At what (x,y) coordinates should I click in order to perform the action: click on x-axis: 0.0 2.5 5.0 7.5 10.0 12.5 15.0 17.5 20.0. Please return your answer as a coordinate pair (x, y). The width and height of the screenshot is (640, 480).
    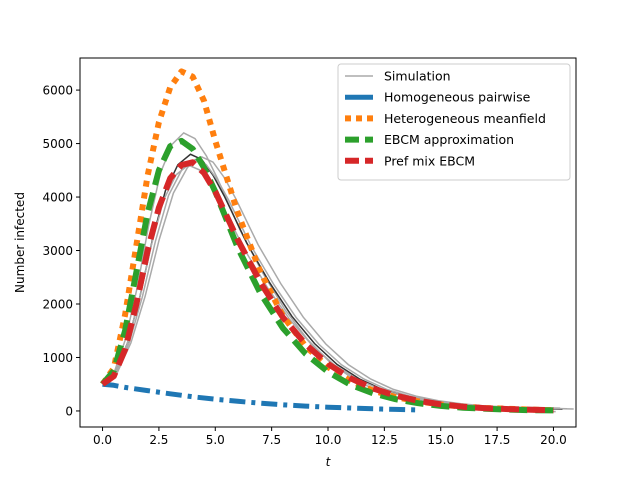
    Looking at the image, I should click on (330, 437).